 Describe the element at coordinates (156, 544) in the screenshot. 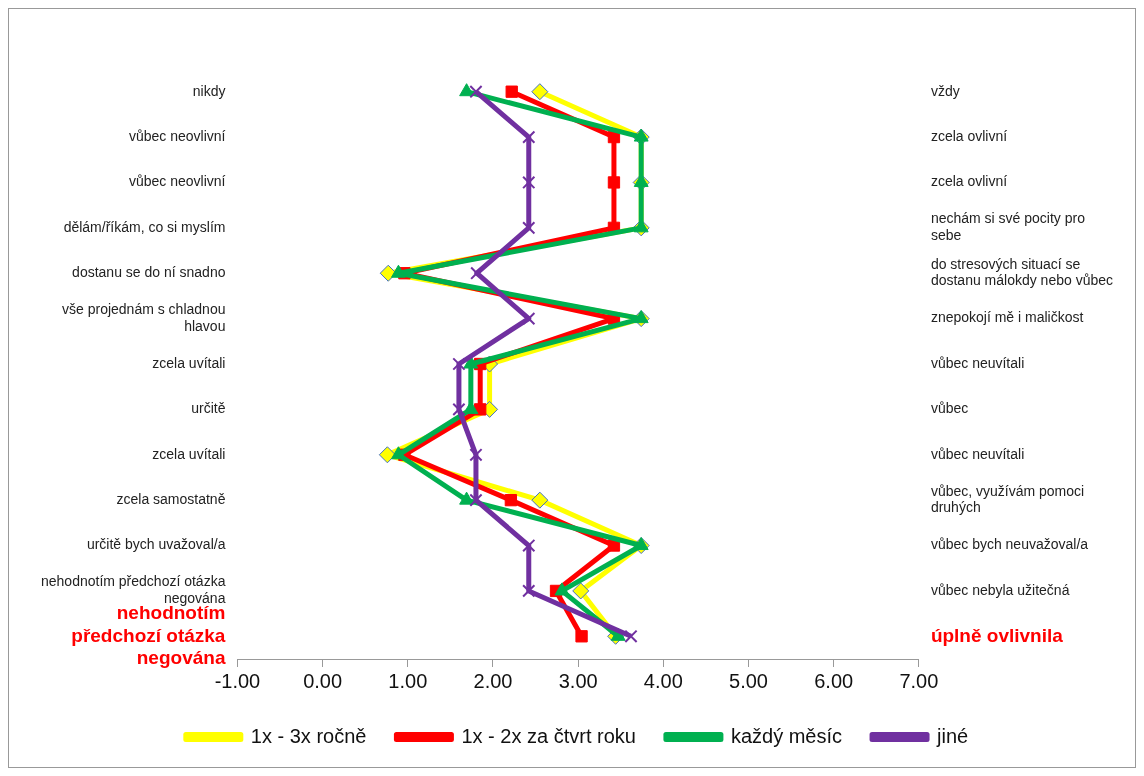

I see `y-tick-label: určitě bych uvažoval/a` at that location.